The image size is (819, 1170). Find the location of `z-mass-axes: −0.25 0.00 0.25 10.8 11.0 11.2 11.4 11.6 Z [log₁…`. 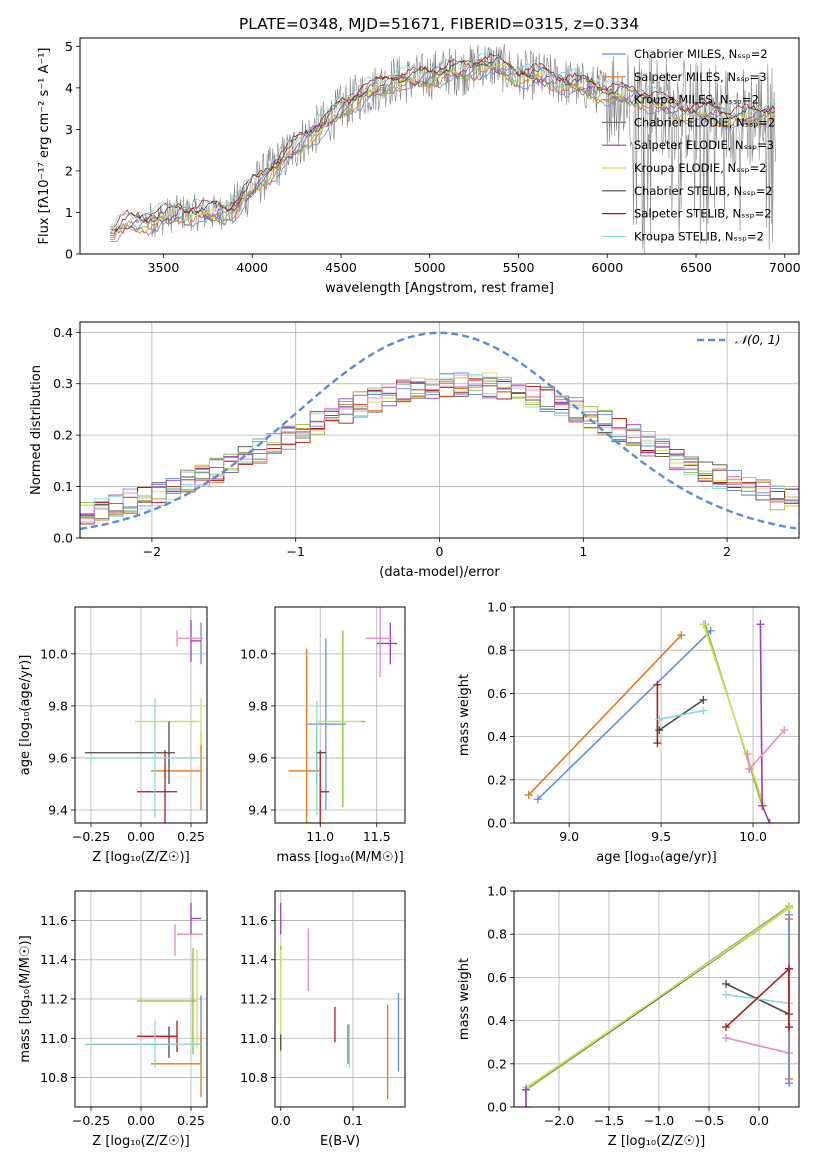

z-mass-axes: −0.25 0.00 0.25 10.8 11.0 11.2 11.4 11.6 Z [log₁… is located at coordinates (113, 1019).